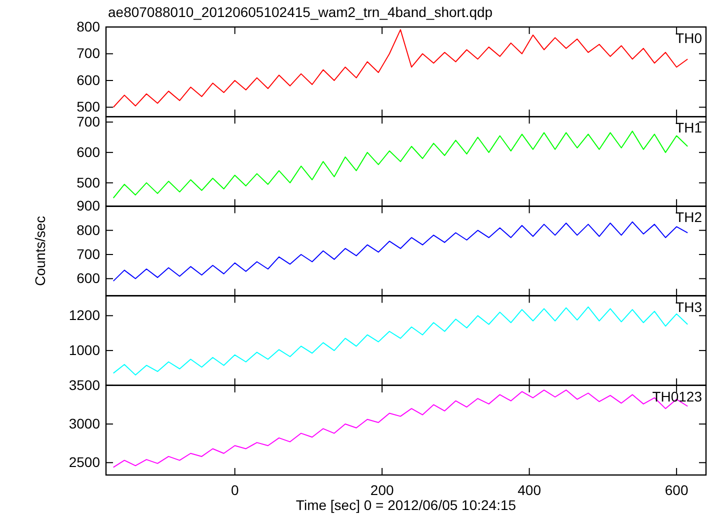  Describe the element at coordinates (382, 490) in the screenshot. I see `x-tick-label: 200` at that location.